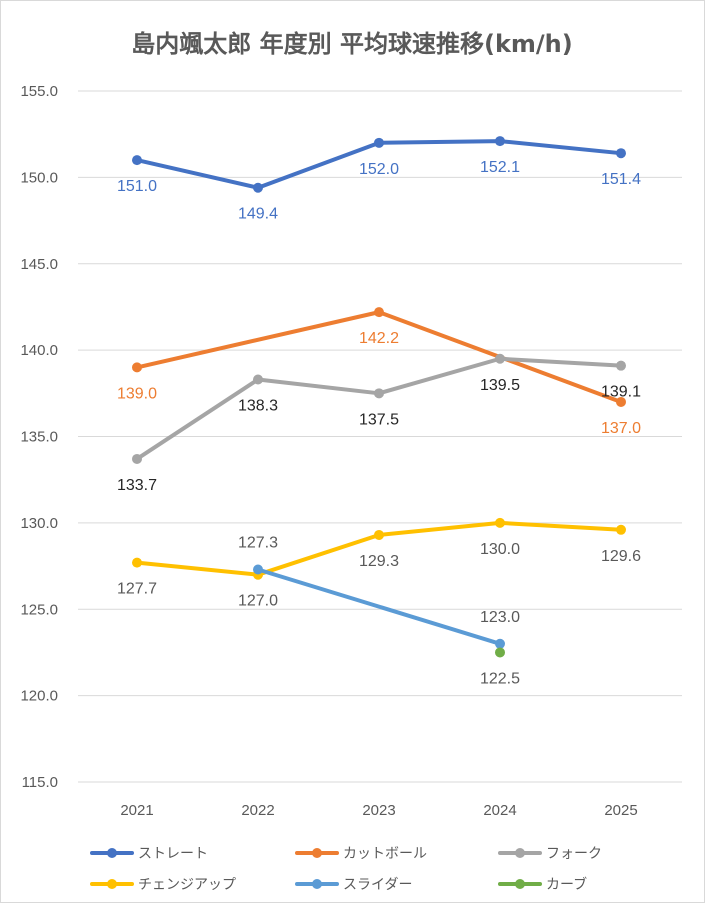 This screenshot has width=705, height=903. I want to click on x-tick-label: 2021, so click(136, 810).